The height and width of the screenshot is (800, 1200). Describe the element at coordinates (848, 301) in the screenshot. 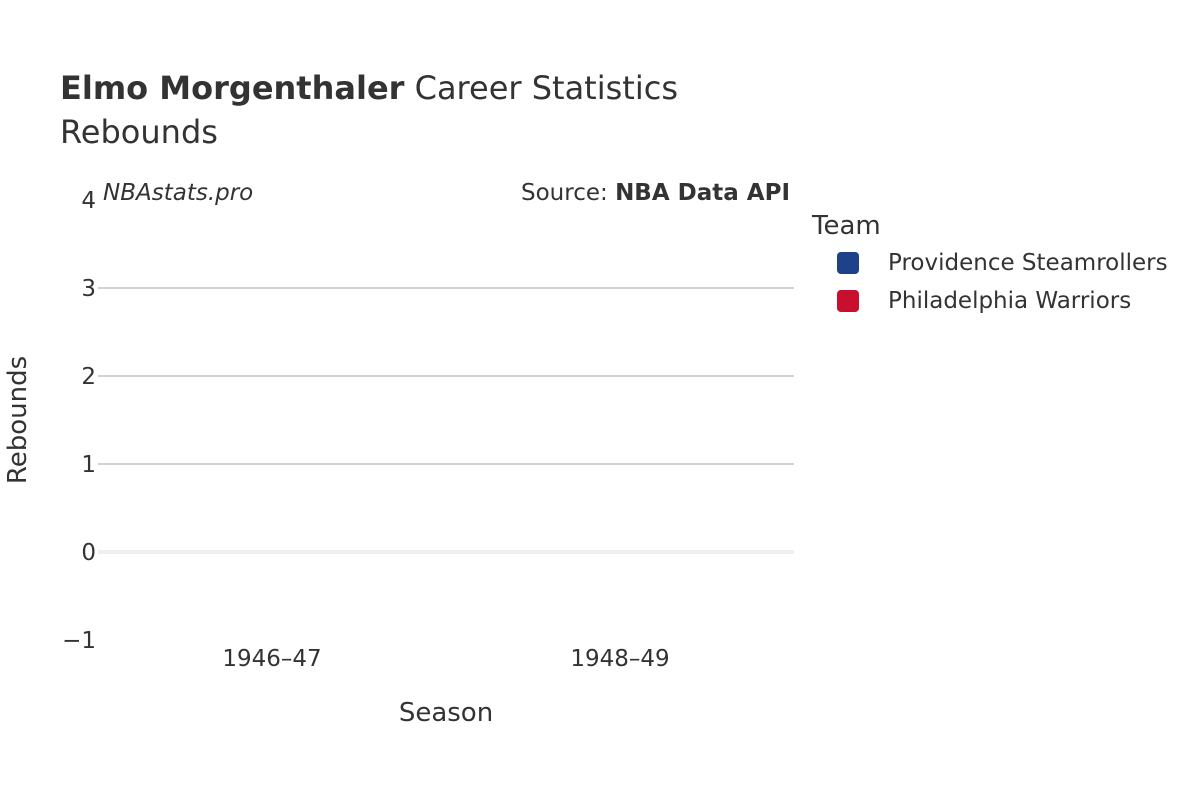

I see `legend-swatch-philadelphia` at that location.